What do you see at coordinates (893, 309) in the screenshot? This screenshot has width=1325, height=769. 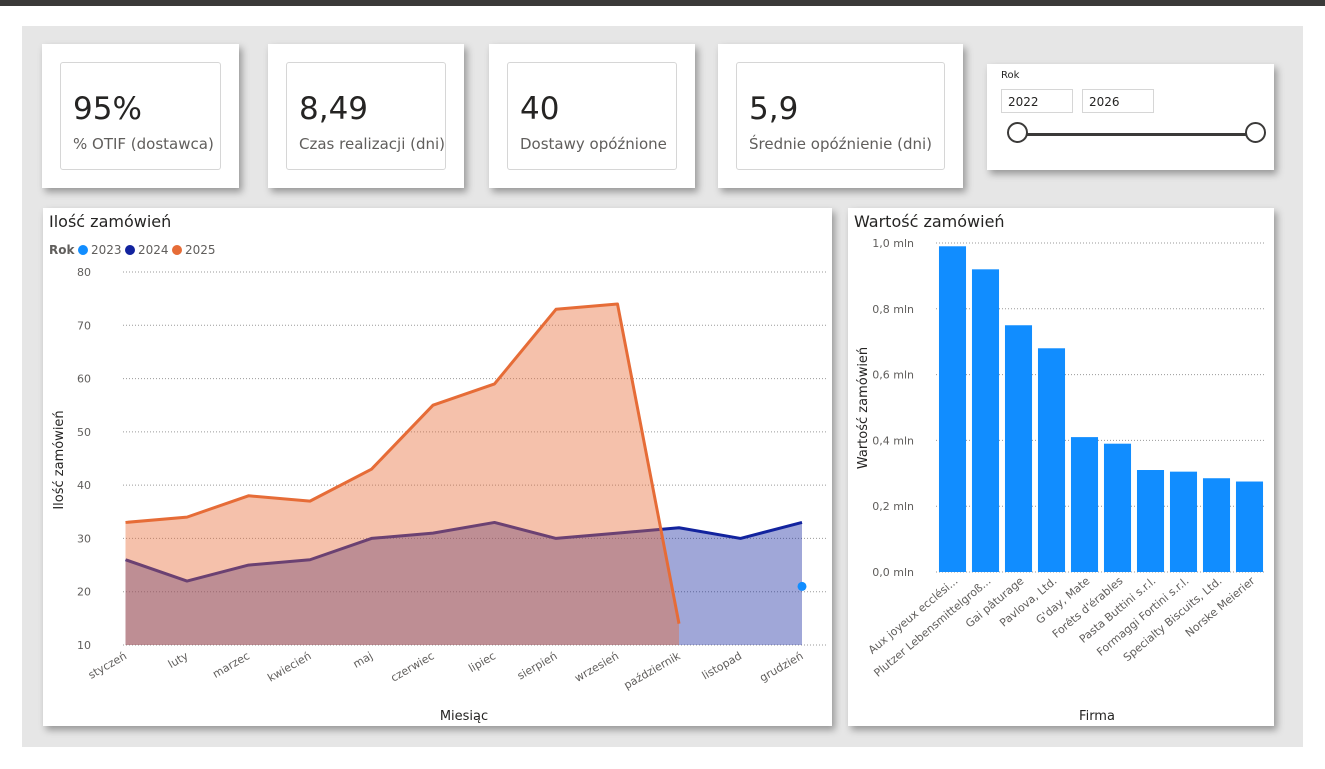 I see `y-tick-label: 0,8 mln` at bounding box center [893, 309].